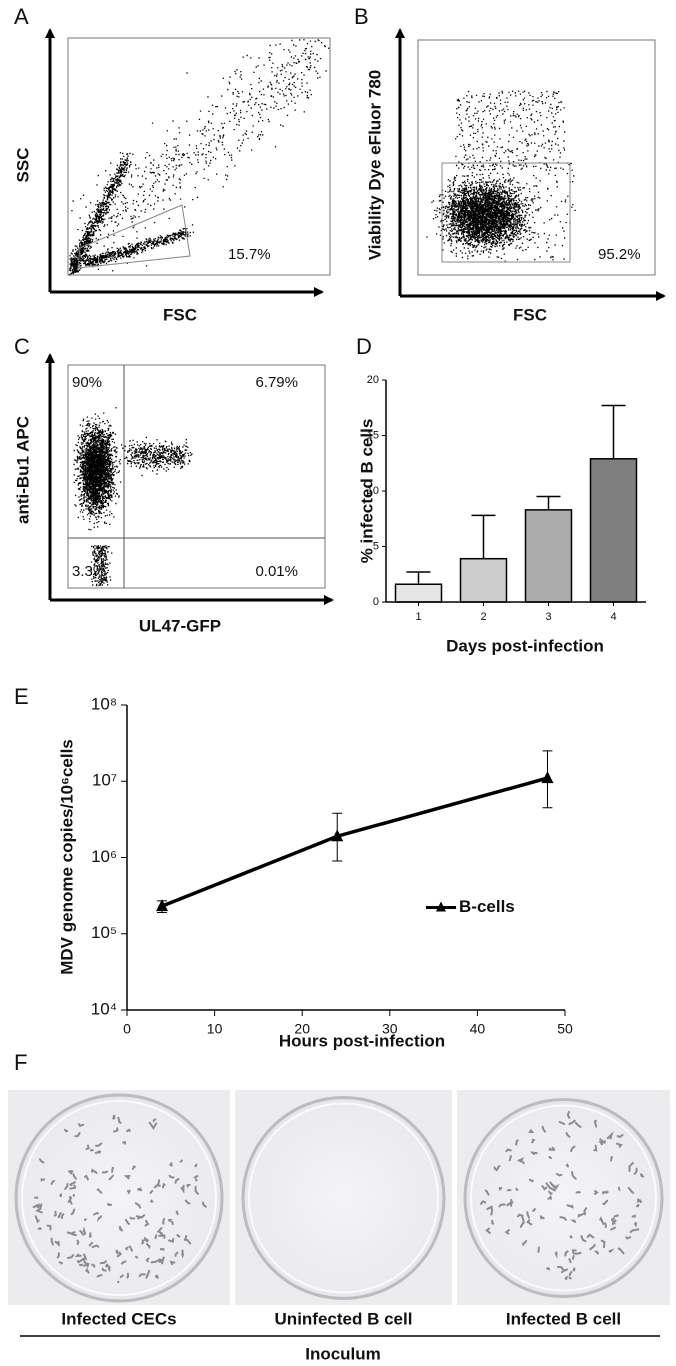  What do you see at coordinates (180, 625) in the screenshot?
I see `x-axis-label: UL47-GFP` at bounding box center [180, 625].